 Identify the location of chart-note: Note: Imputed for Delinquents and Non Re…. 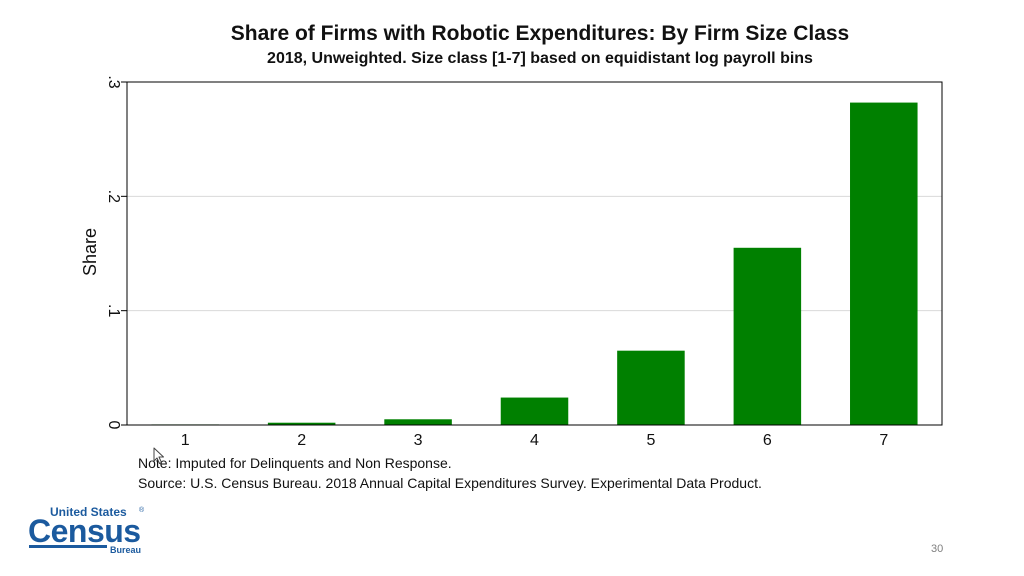
(295, 463).